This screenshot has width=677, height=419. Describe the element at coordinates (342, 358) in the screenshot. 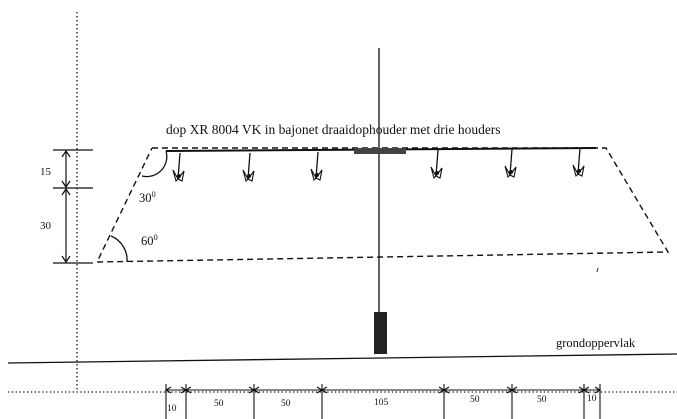

I see `ground-line` at that location.